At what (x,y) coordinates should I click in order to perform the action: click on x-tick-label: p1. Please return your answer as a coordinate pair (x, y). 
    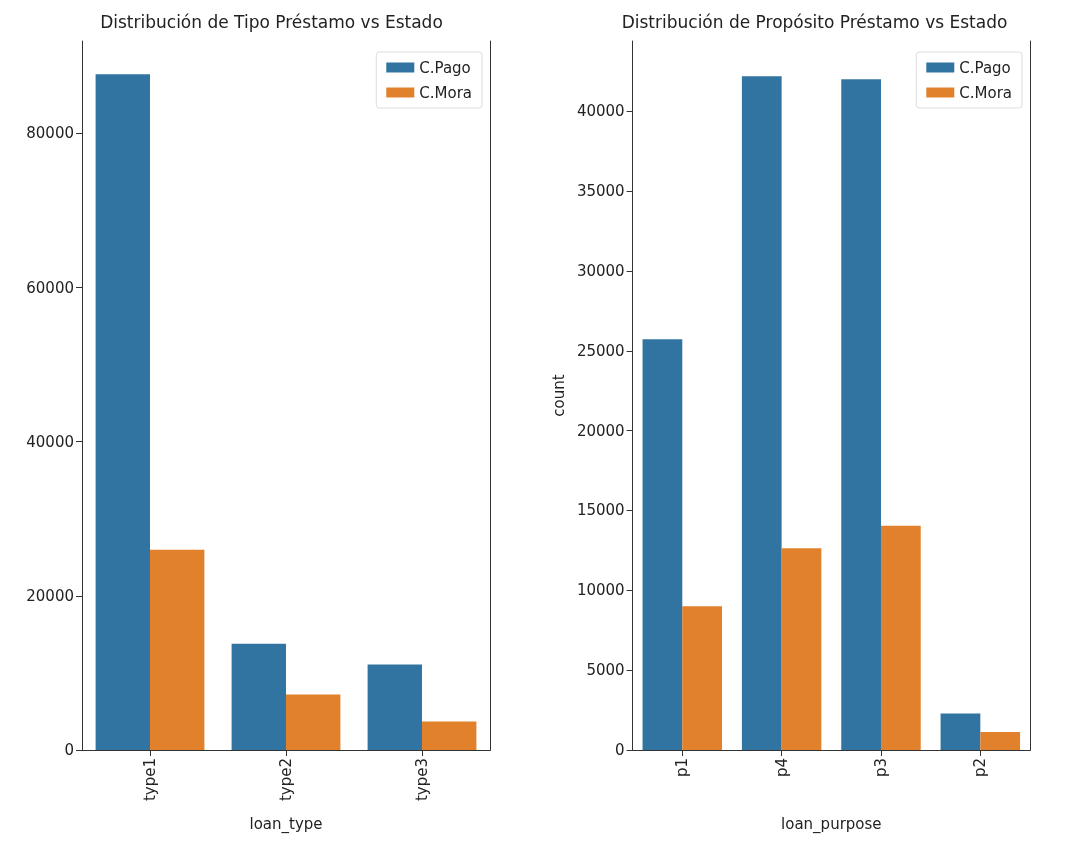
    Looking at the image, I should click on (682, 768).